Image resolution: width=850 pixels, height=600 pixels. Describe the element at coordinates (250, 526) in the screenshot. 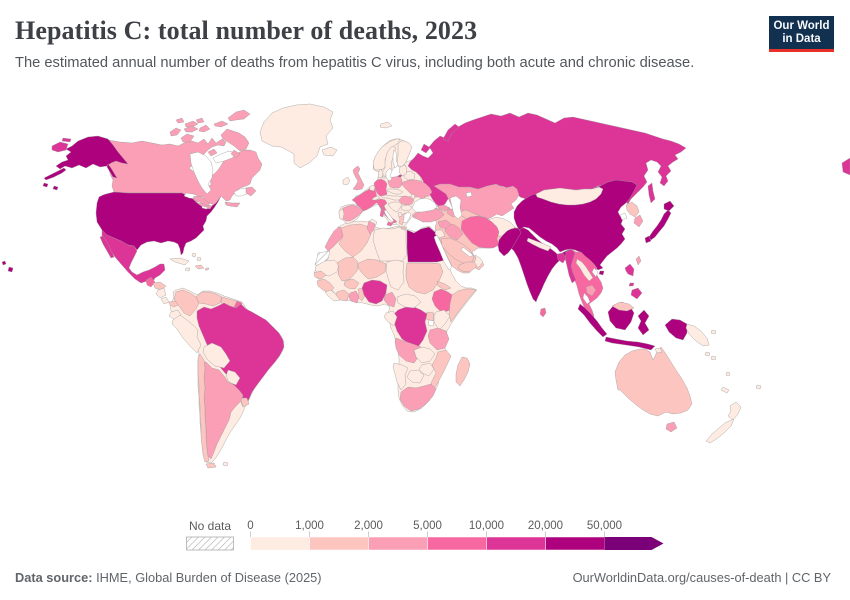

I see `svg-text: 0` at that location.